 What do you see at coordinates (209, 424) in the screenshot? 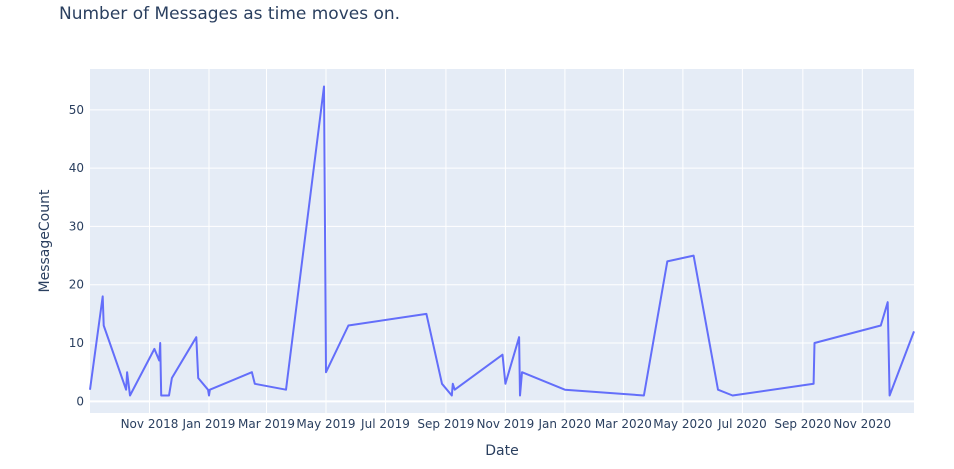
I see `x-tick-label: Jan 2019` at bounding box center [209, 424].